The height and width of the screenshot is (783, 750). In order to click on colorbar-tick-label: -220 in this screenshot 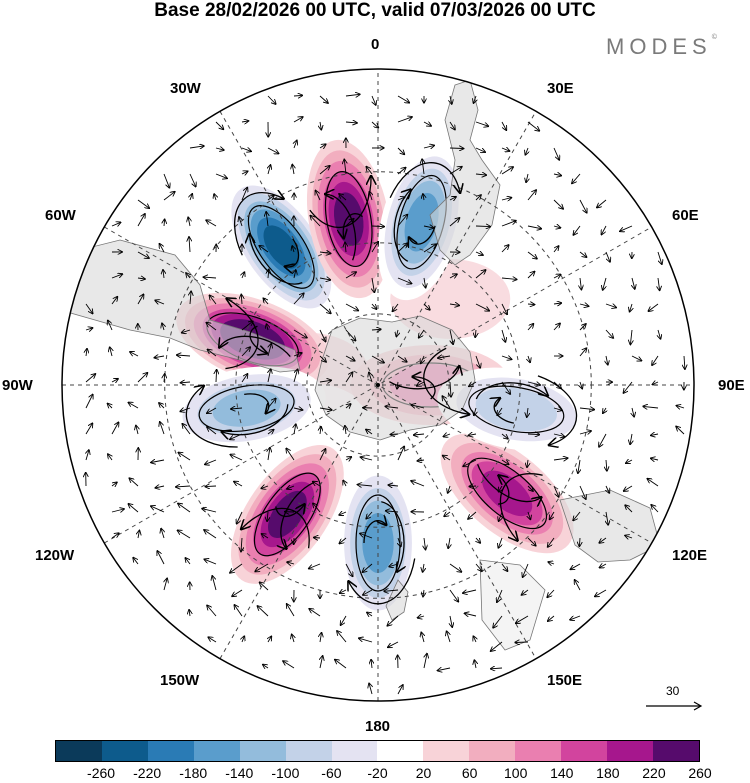, I will do `click(147, 773)`.